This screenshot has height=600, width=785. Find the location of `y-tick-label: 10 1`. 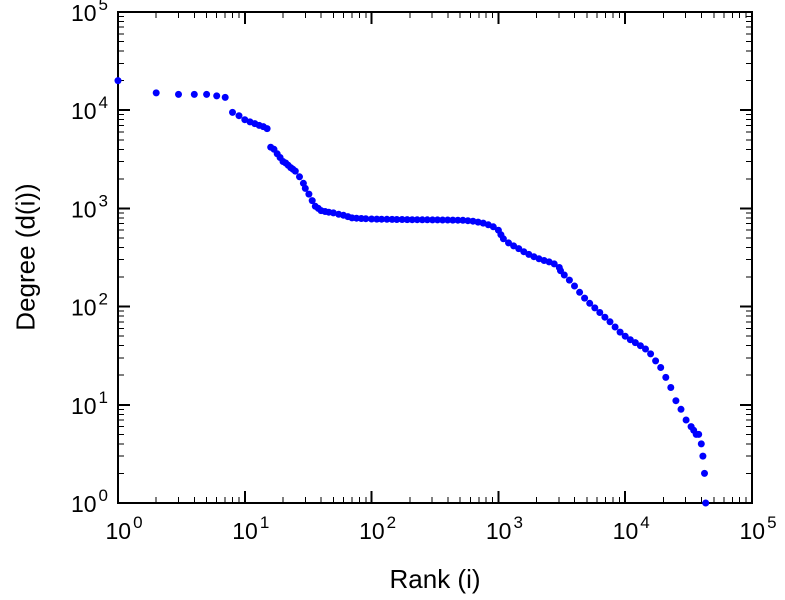

y-tick-label: 10 1 is located at coordinates (89, 403).